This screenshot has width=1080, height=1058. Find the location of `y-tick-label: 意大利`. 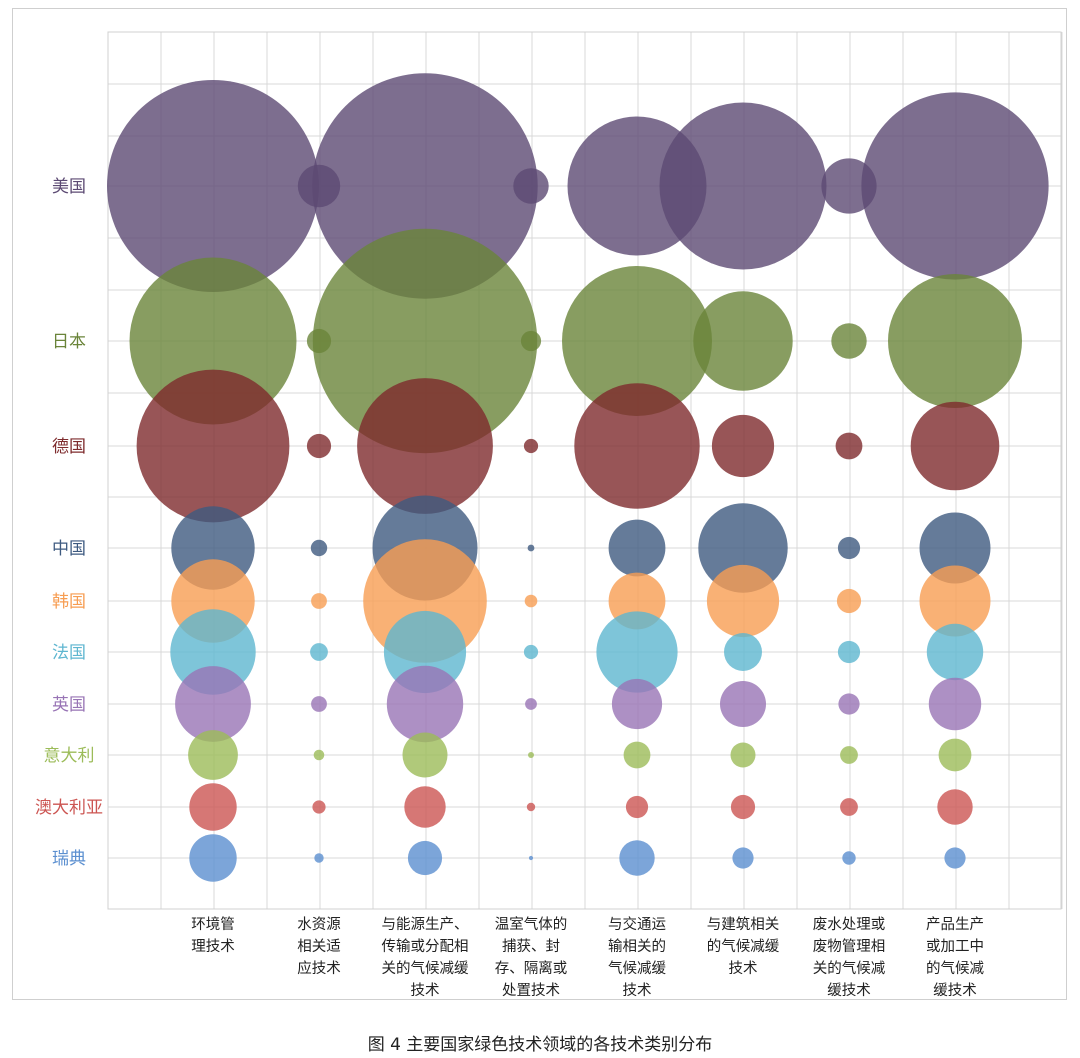

y-tick-label: 意大利 is located at coordinates (69, 756).